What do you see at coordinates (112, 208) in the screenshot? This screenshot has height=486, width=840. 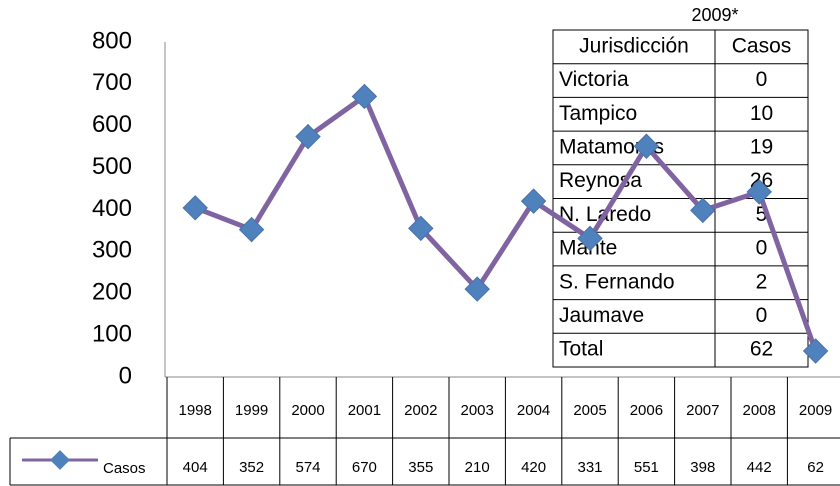 I see `y-tick-label: 400` at bounding box center [112, 208].